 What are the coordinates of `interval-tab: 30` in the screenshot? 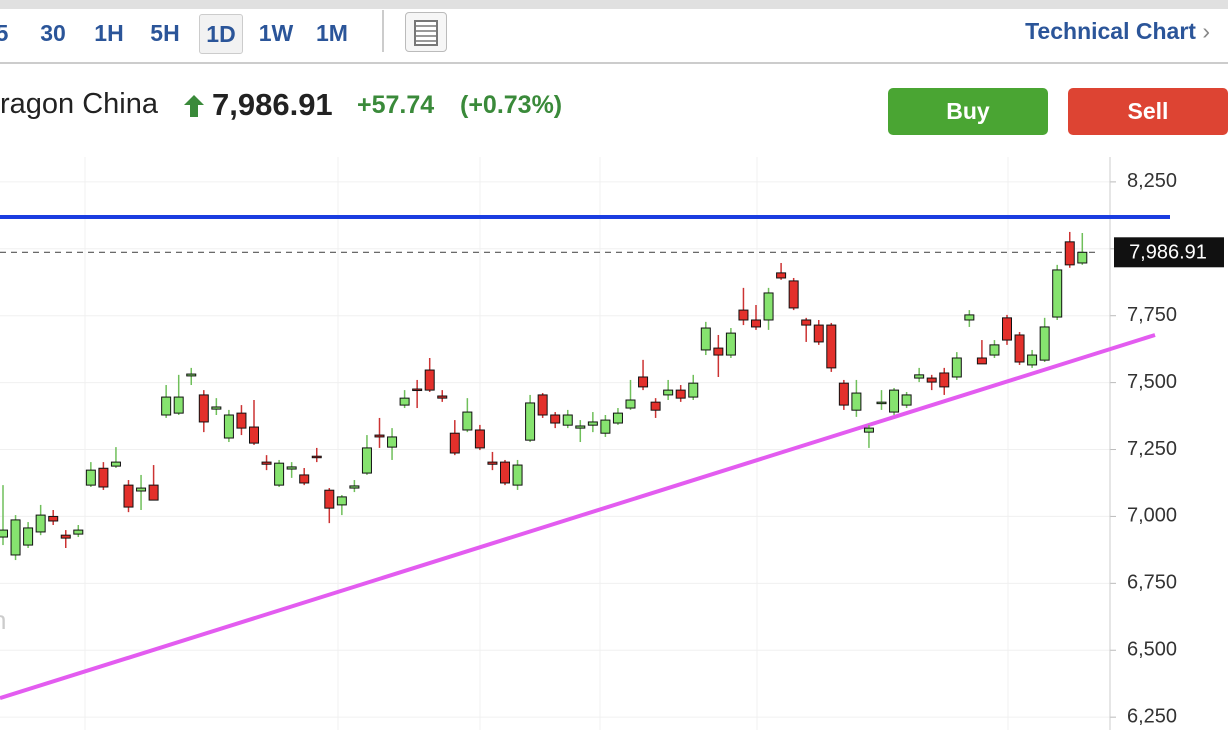 It's located at (53, 33).